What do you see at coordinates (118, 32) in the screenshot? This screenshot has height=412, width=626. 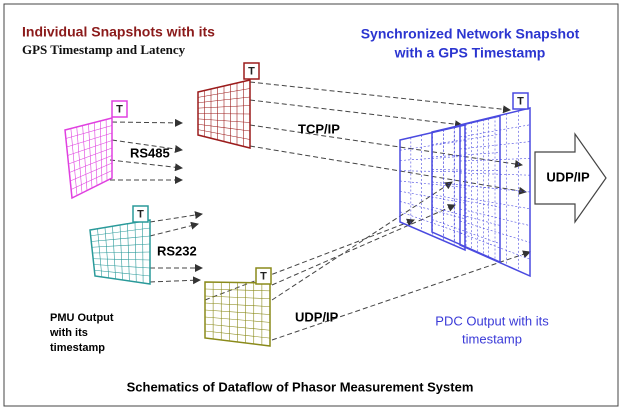 I see `title-line: Individual Snapshots with its` at bounding box center [118, 32].